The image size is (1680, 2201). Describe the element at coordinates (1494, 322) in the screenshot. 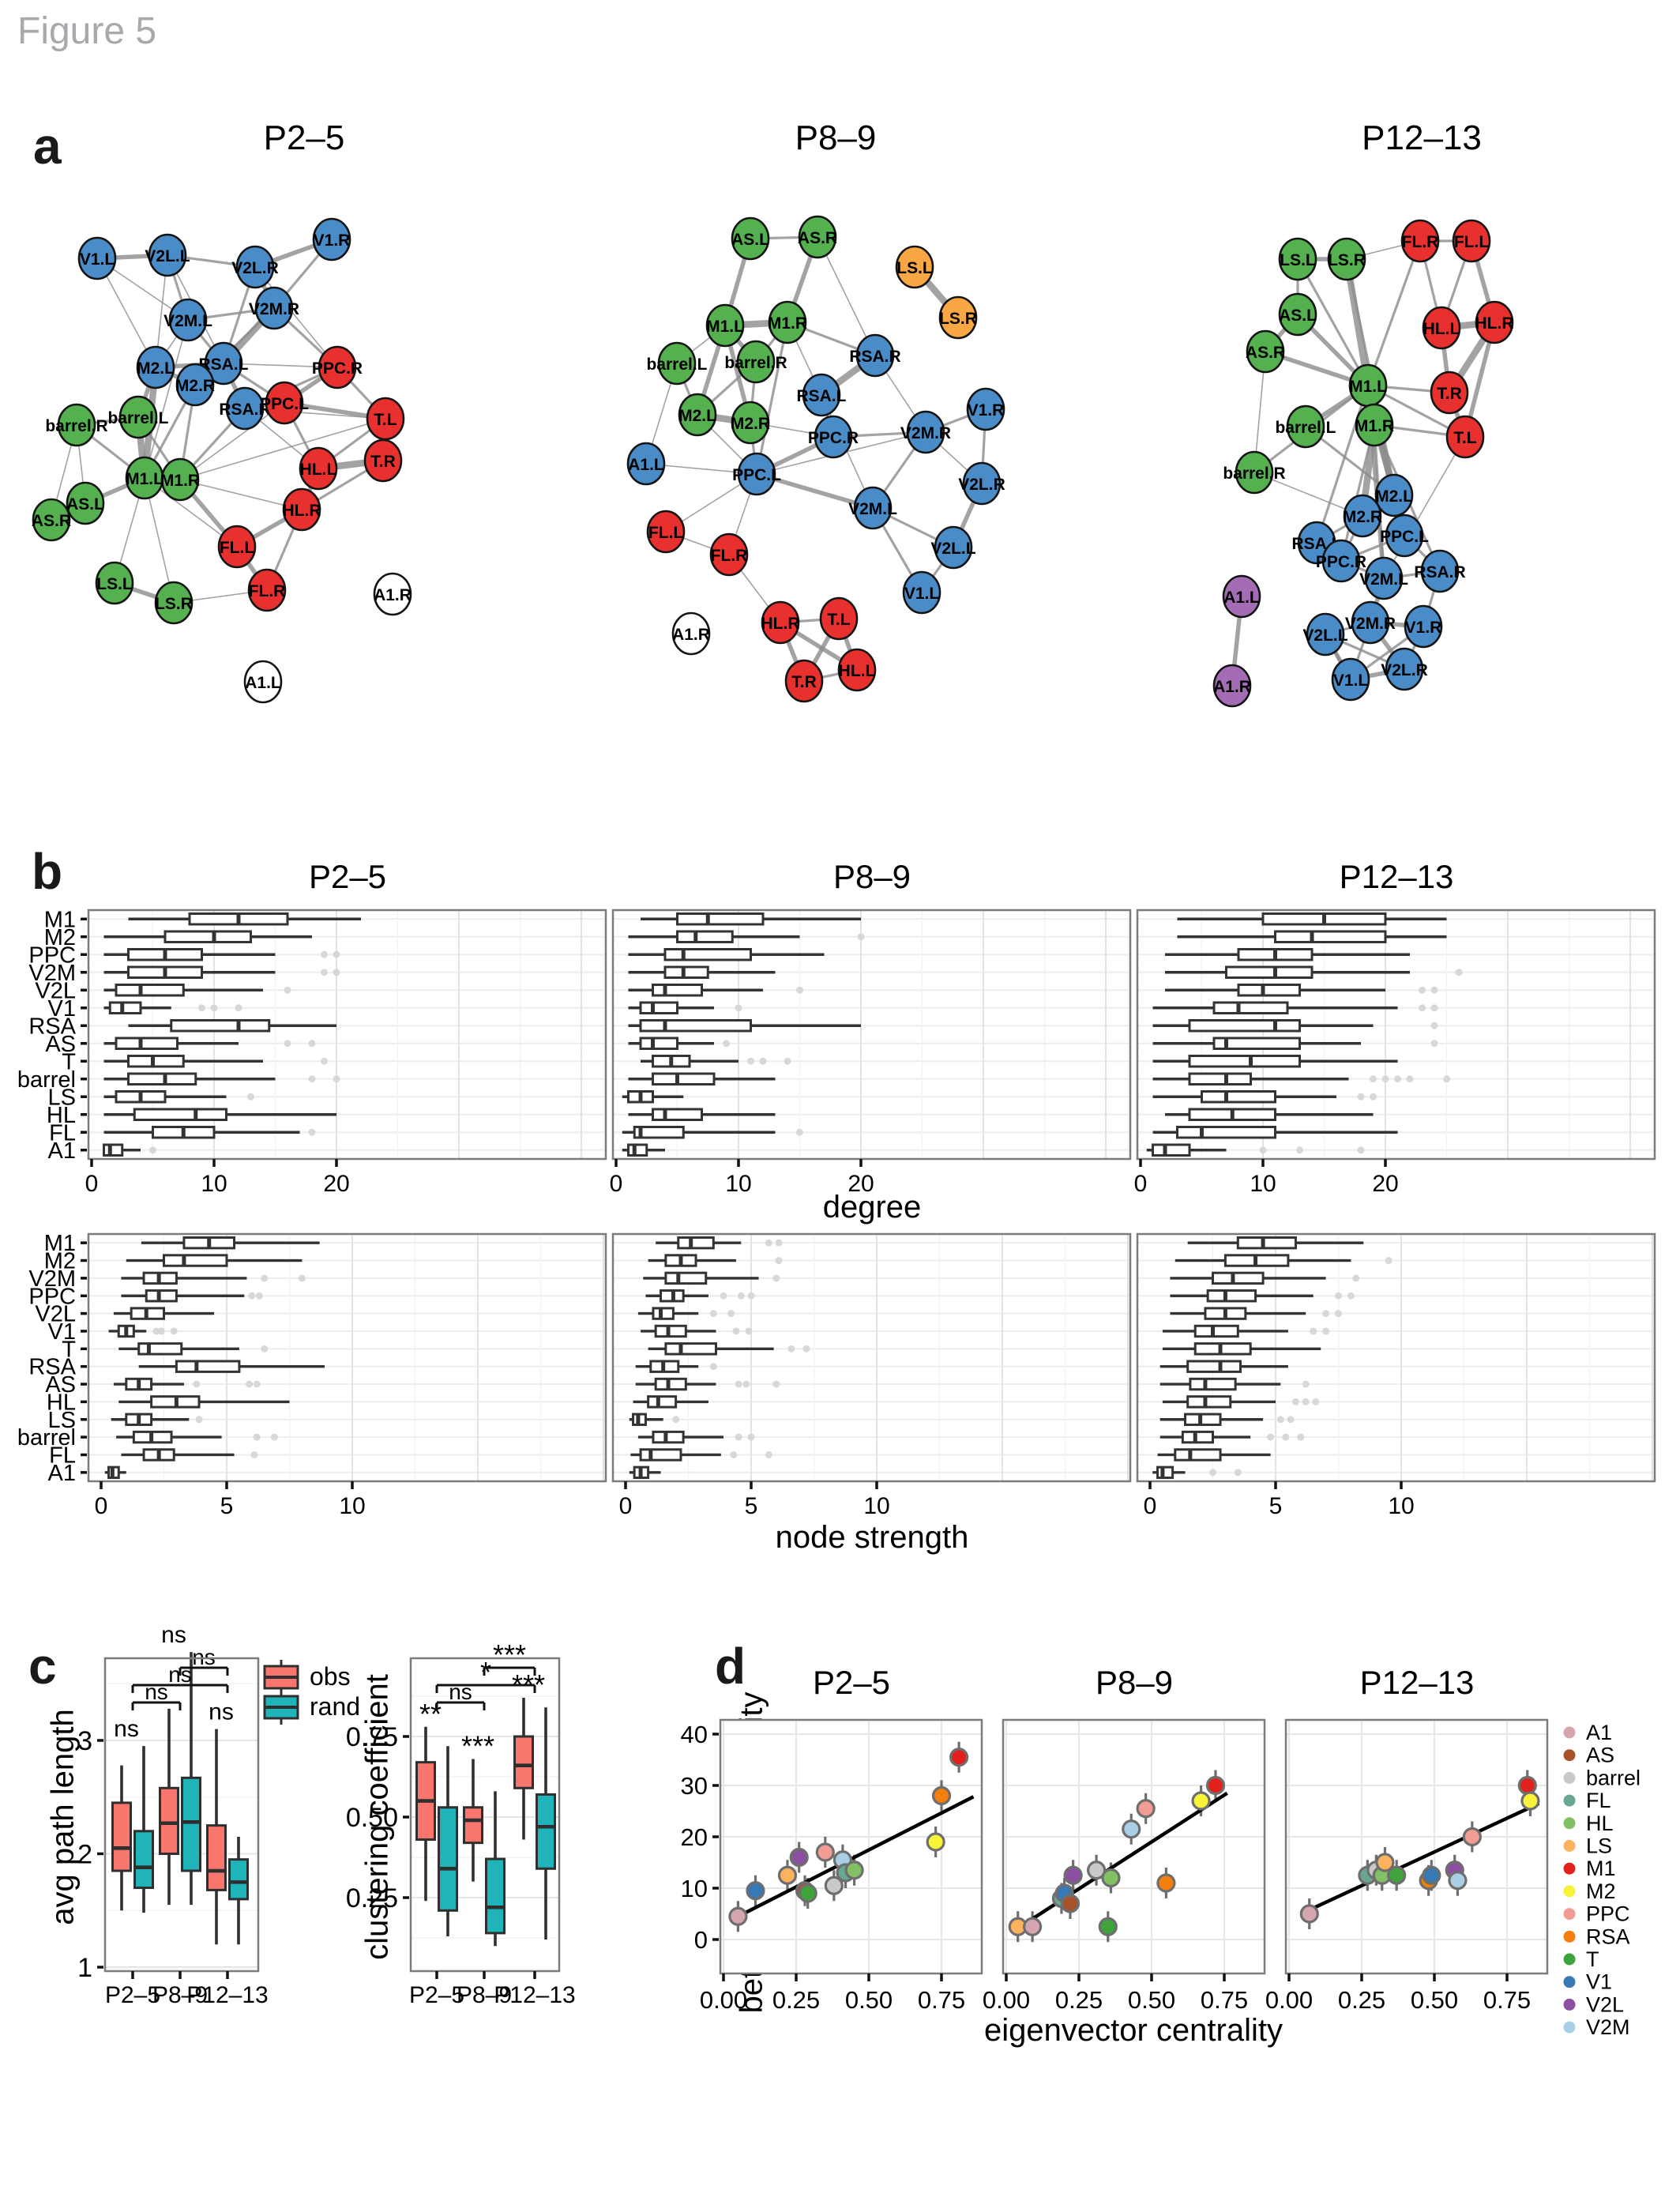

I see `network-node-HL.R: HL.R` at that location.